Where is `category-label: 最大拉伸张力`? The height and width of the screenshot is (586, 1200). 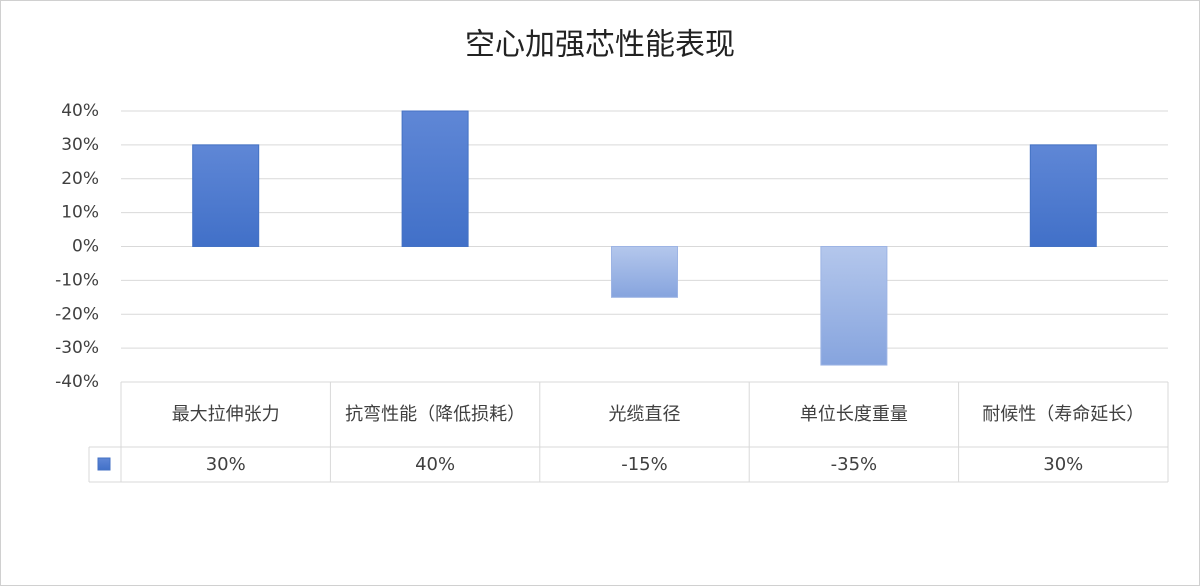 category-label: 最大拉伸张力 is located at coordinates (225, 414).